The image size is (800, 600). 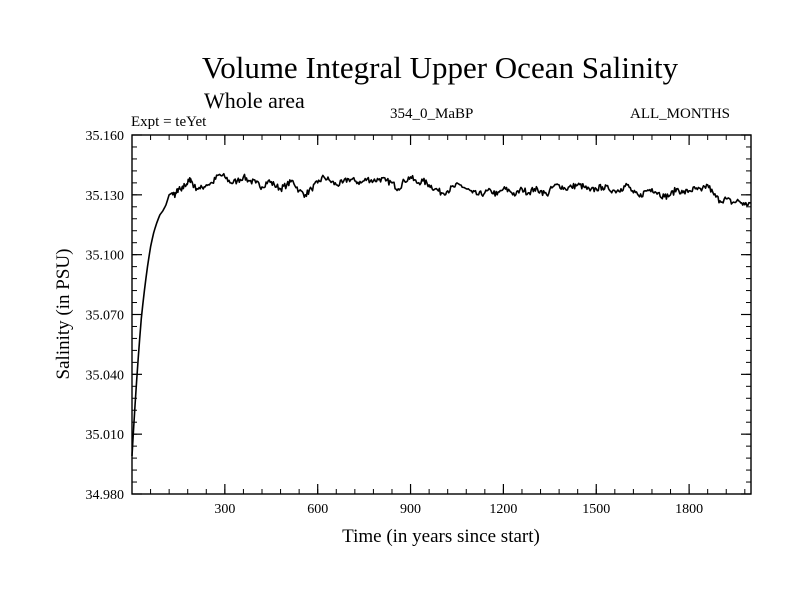 I want to click on x-tick-label: 1800, so click(x=689, y=509).